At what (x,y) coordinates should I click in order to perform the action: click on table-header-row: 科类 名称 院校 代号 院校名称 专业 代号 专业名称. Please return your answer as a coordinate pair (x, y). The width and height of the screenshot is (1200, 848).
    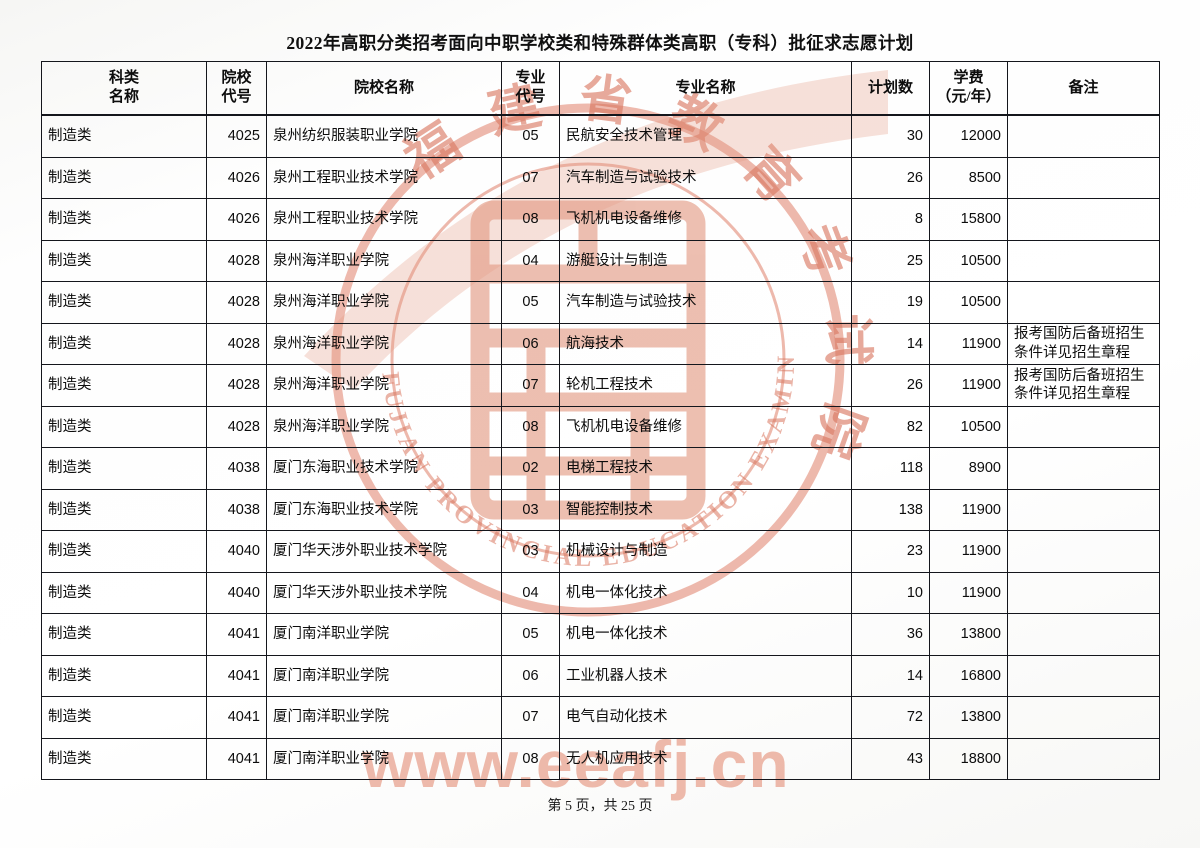
    Looking at the image, I should click on (600, 88).